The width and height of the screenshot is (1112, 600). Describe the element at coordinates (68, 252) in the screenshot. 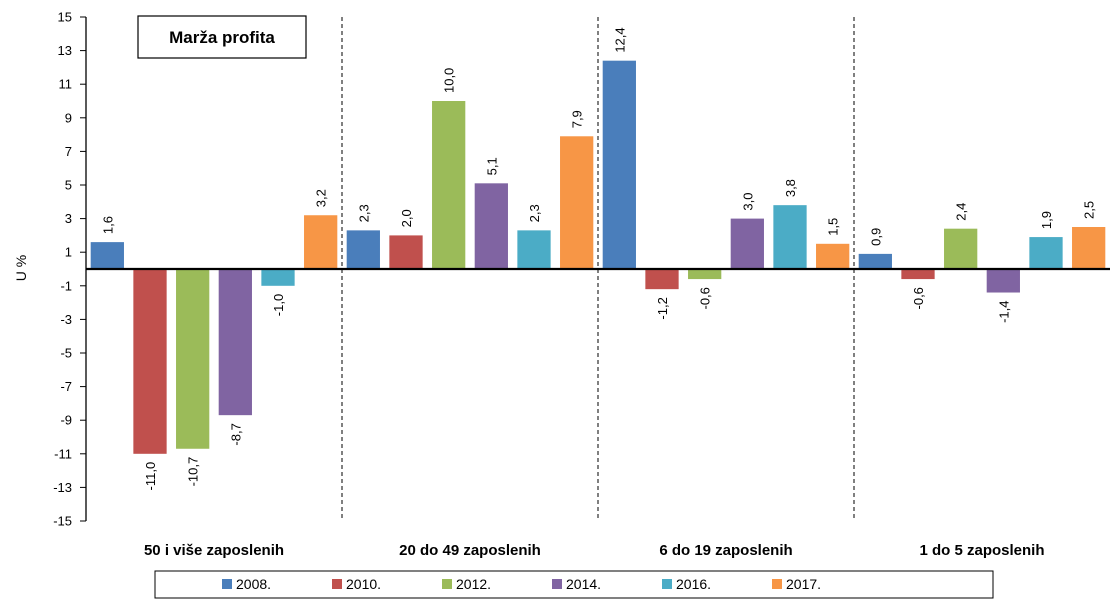

I see `y-tick-label: 1` at that location.